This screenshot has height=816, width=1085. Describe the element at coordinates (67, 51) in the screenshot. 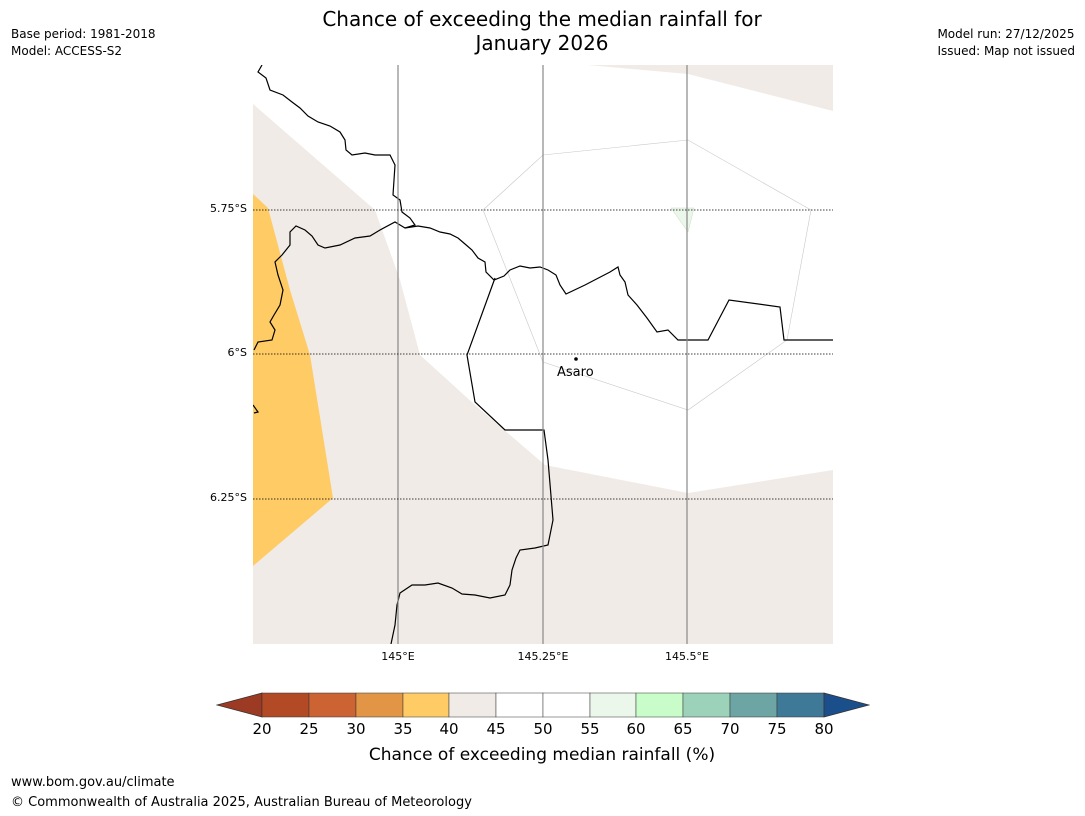

I see `model-name: Model: ACCESS-S2` at that location.